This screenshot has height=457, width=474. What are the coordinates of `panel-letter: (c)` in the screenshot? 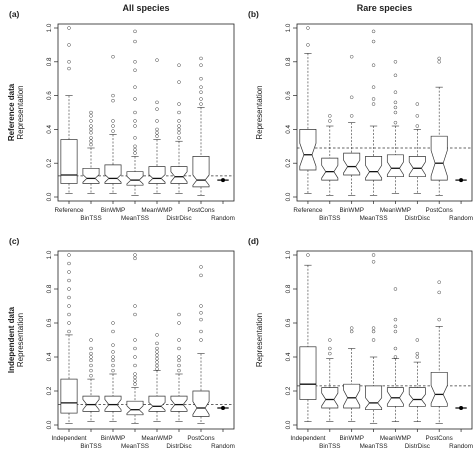 It's located at (14, 241).